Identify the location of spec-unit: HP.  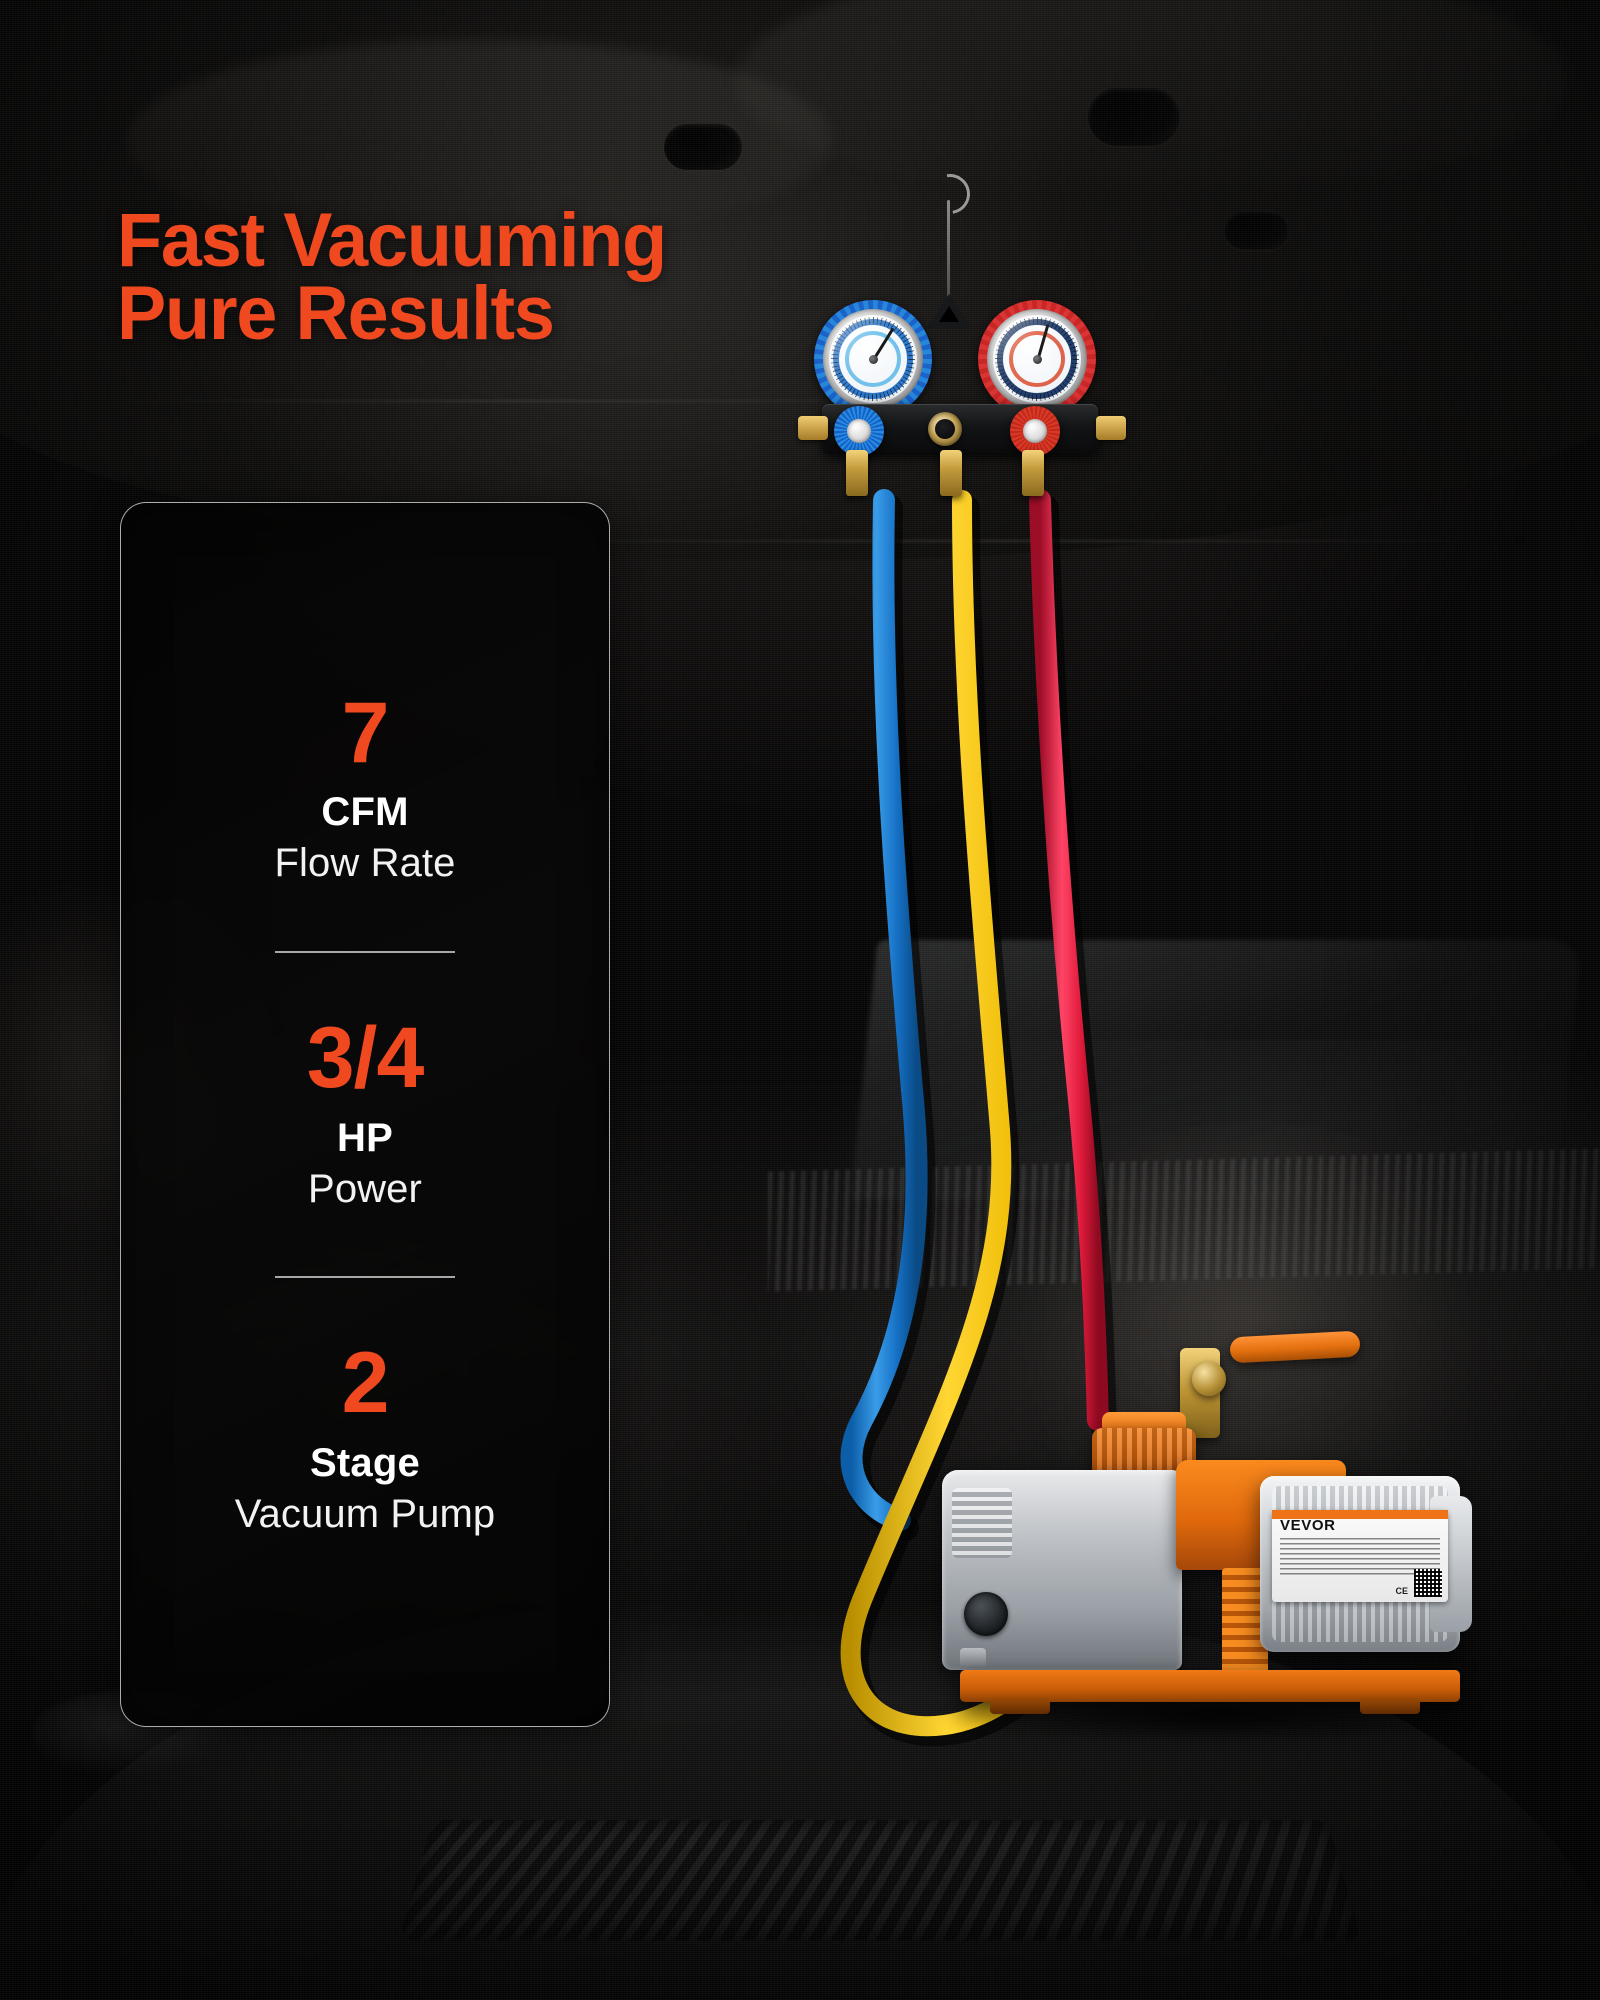
(365, 1137).